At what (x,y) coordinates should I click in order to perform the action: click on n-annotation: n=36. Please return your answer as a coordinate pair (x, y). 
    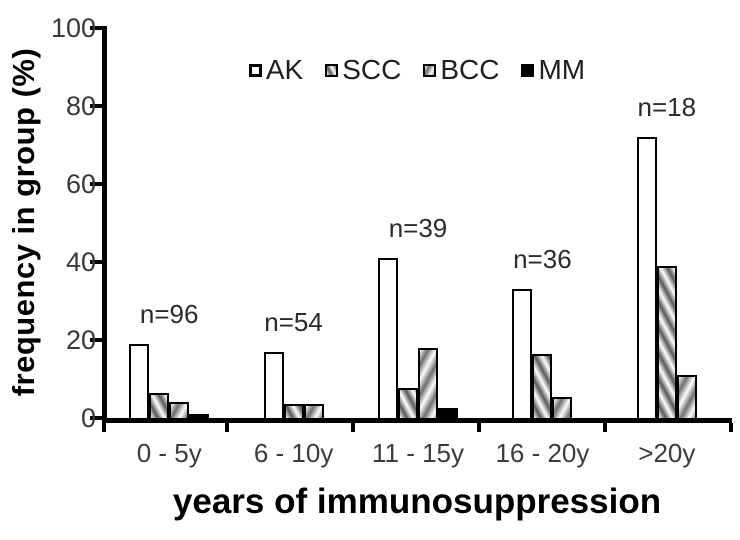
    Looking at the image, I should click on (542, 259).